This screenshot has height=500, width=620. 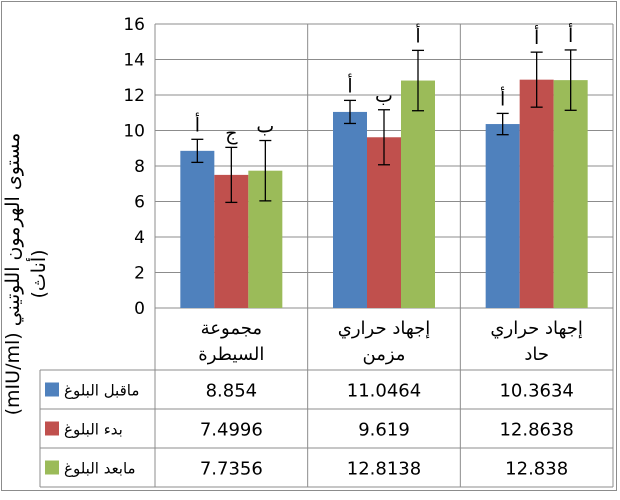 What do you see at coordinates (231, 354) in the screenshot?
I see `category-label: السيطرة` at bounding box center [231, 354].